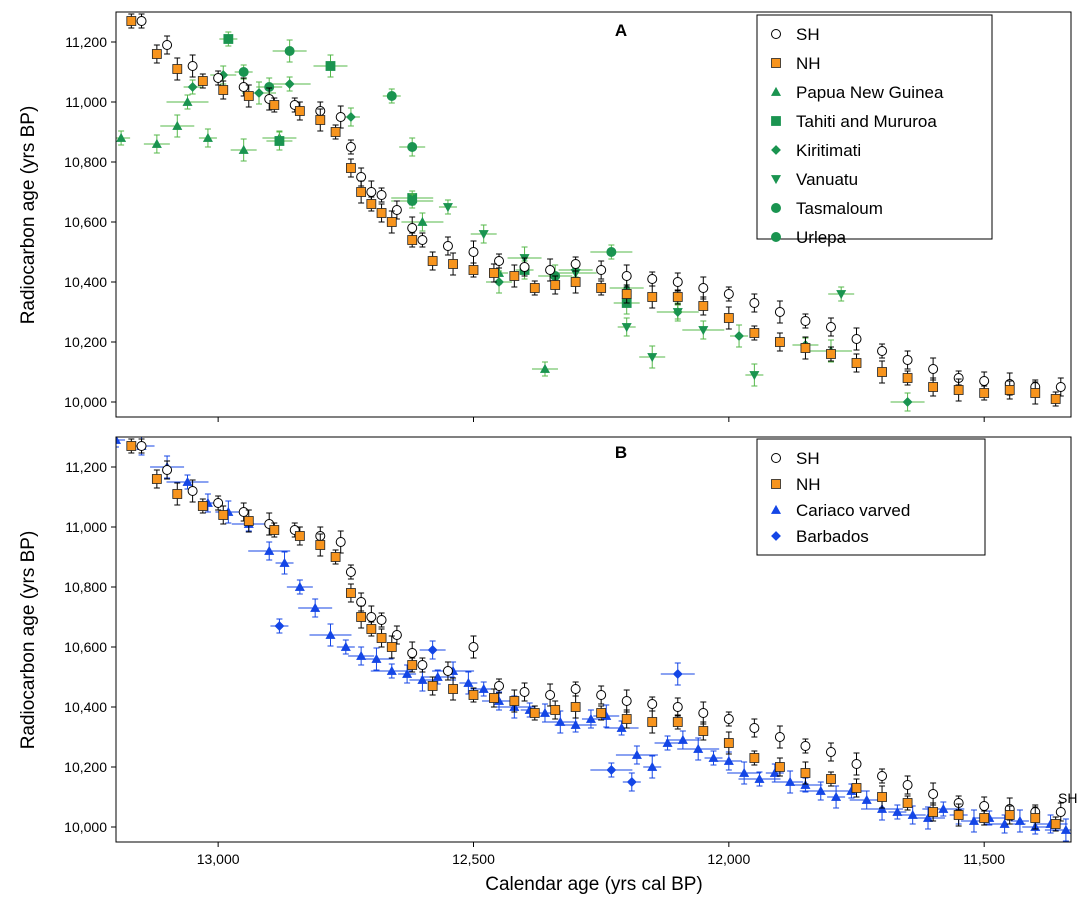  What do you see at coordinates (776, 34) in the screenshot?
I see `legend-sh-marker` at bounding box center [776, 34].